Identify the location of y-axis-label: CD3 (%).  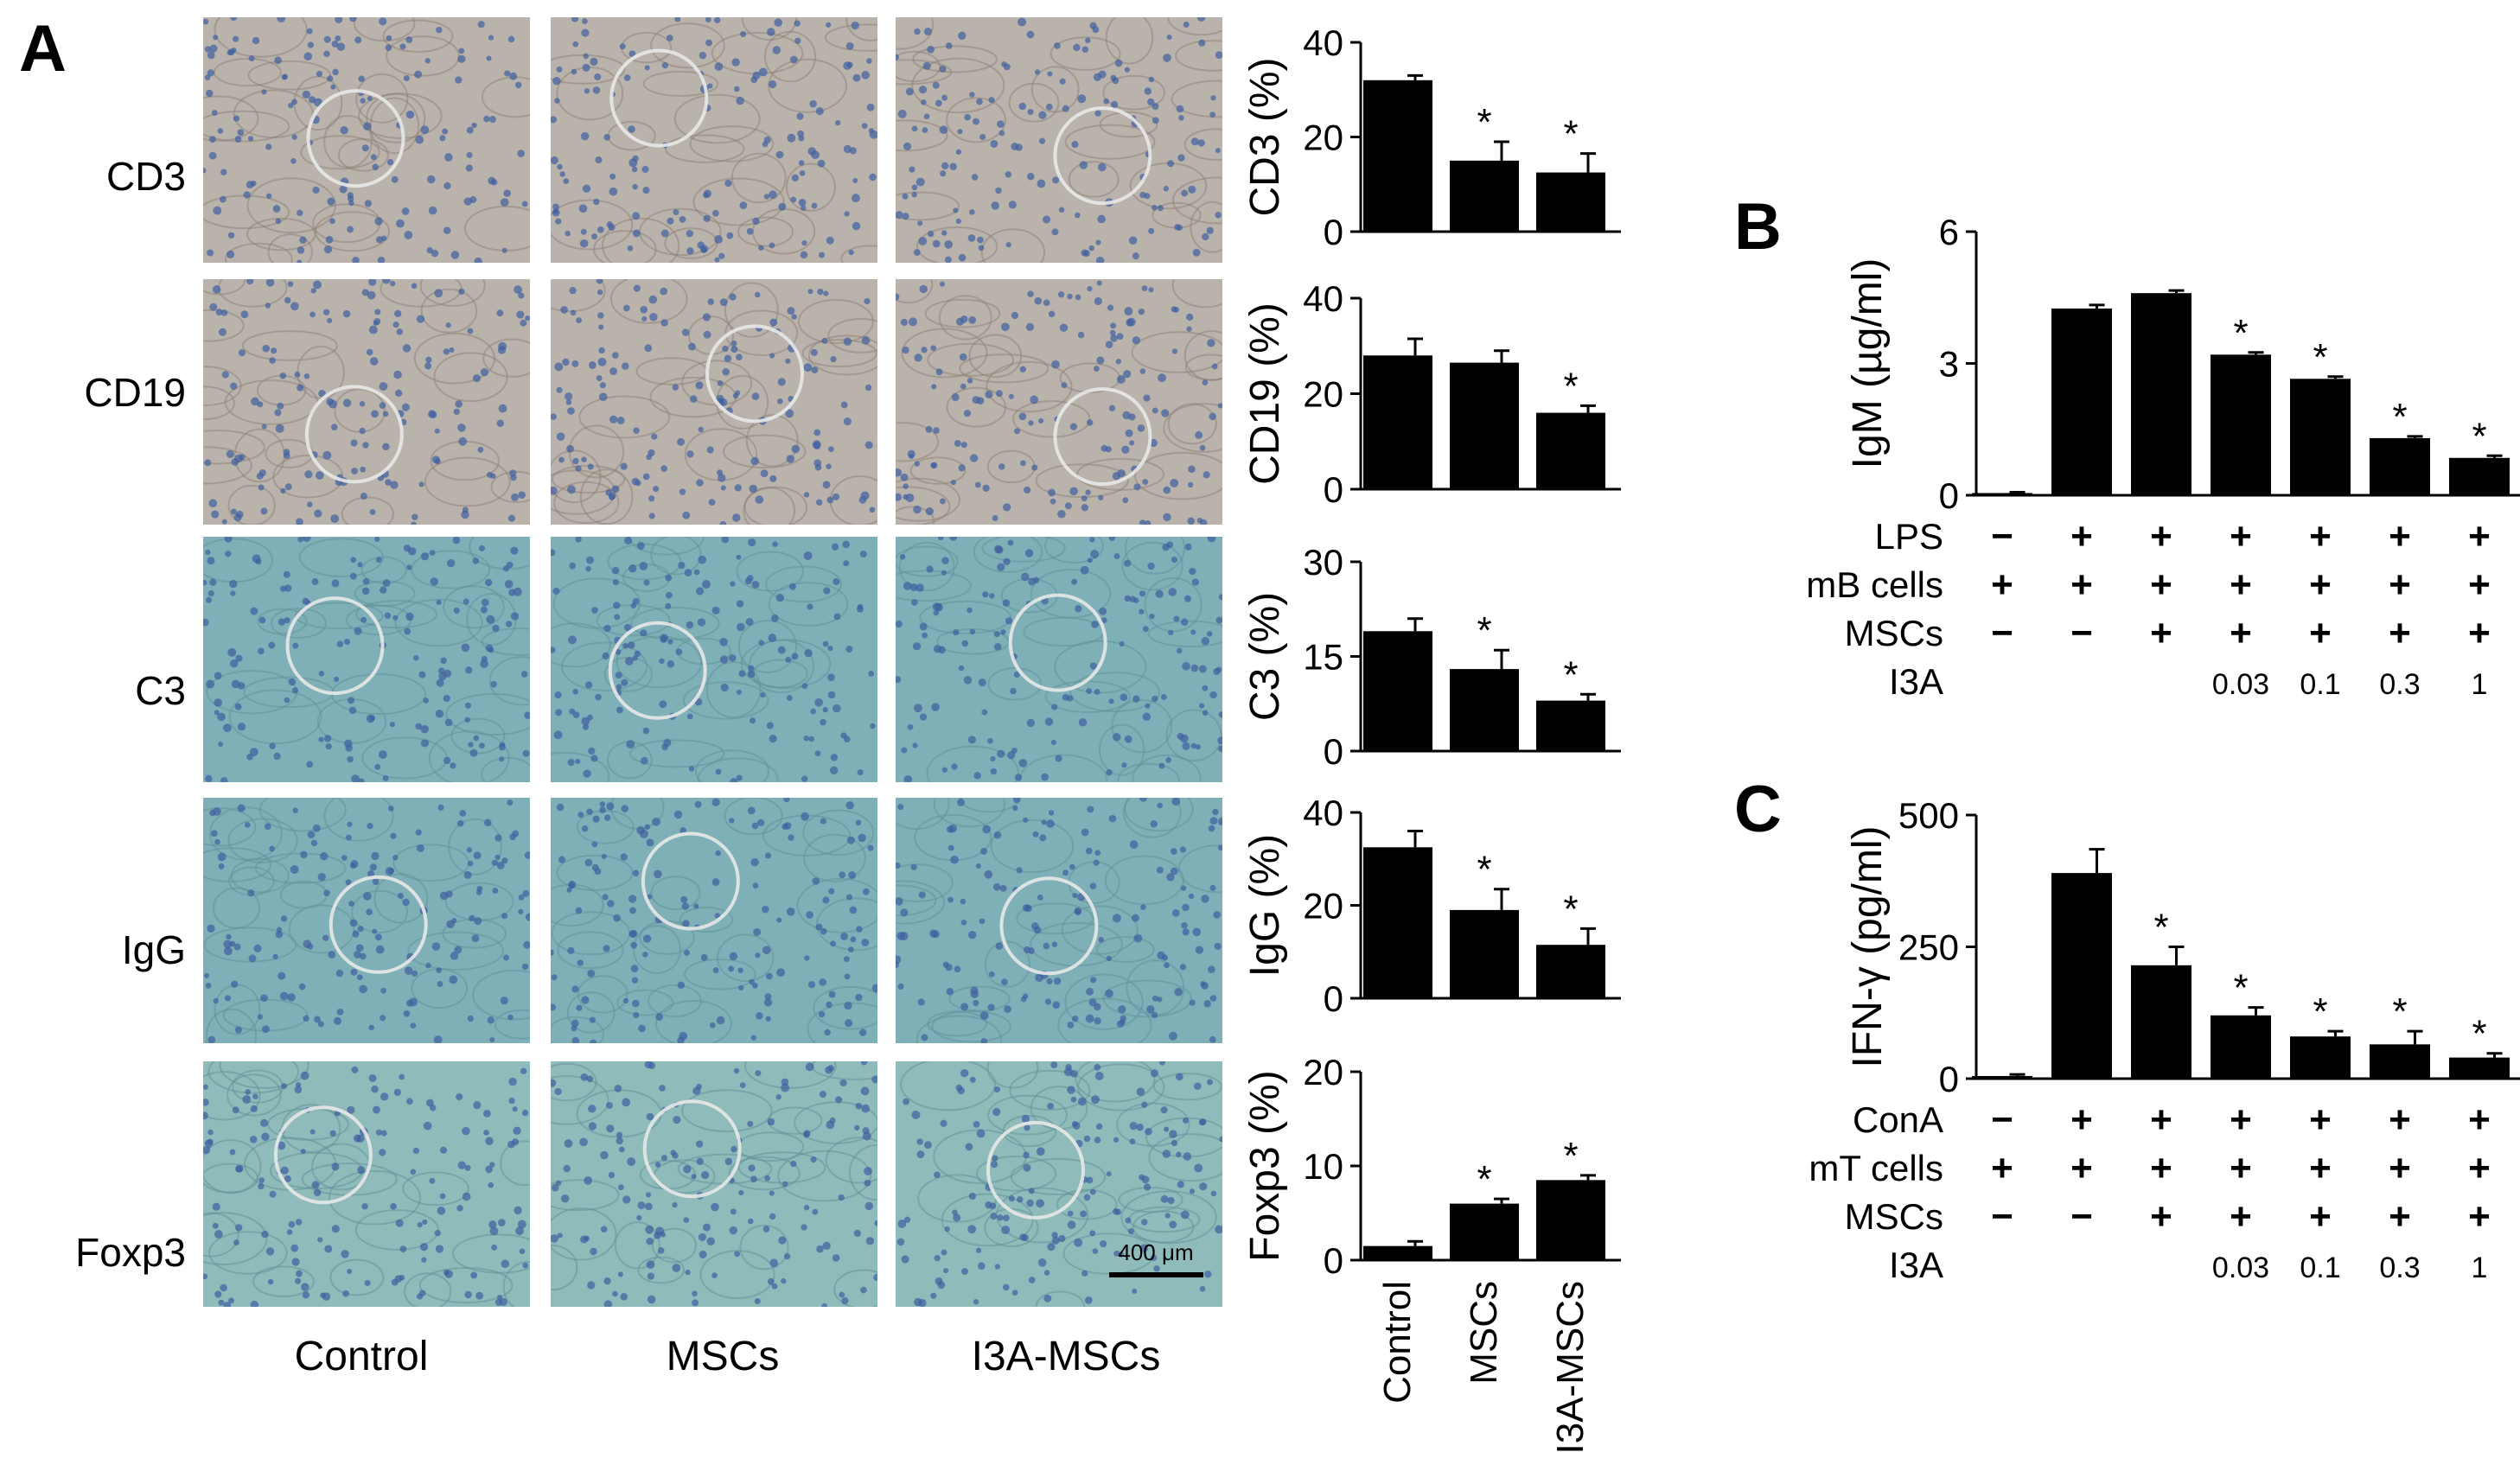
(1265, 136).